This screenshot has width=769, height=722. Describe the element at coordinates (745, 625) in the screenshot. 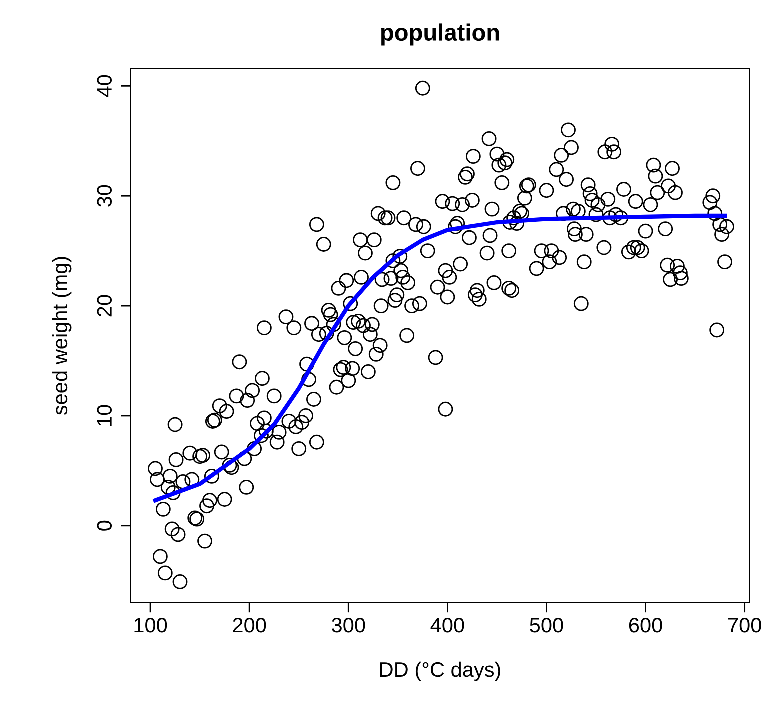

I see `x-tick-label: 700` at that location.